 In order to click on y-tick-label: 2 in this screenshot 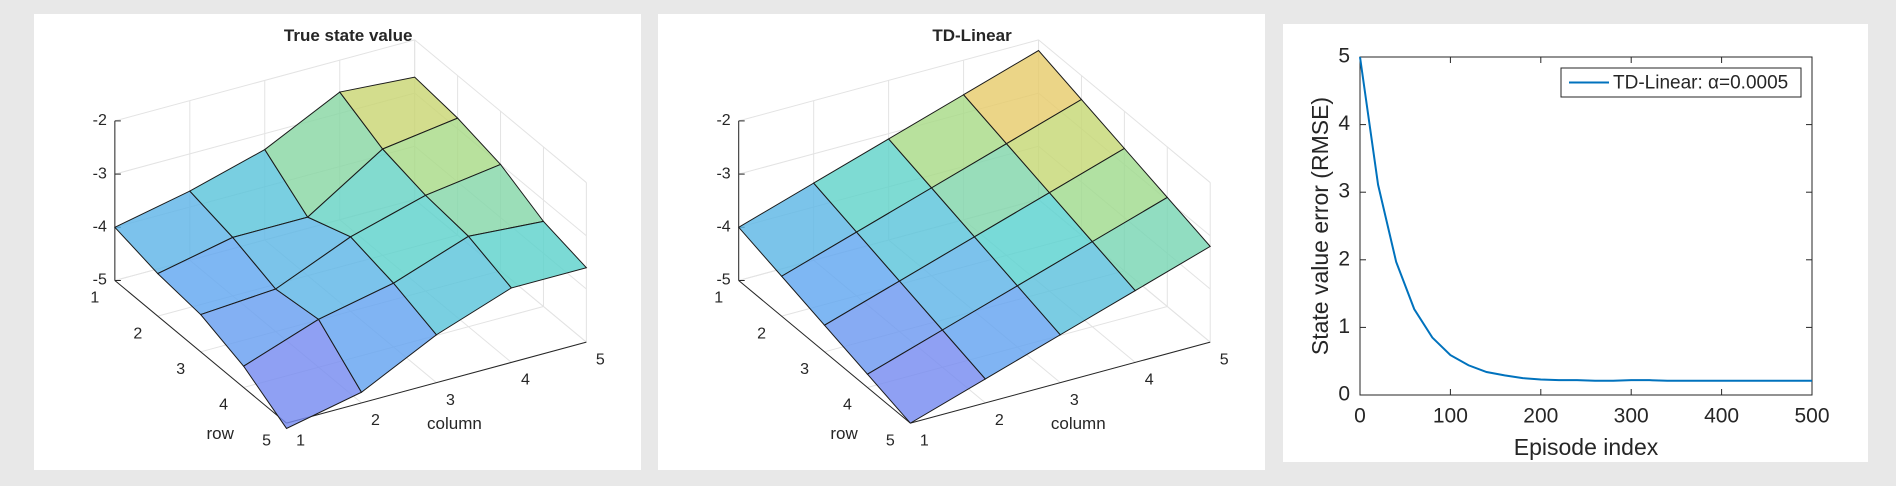, I will do `click(1344, 258)`.